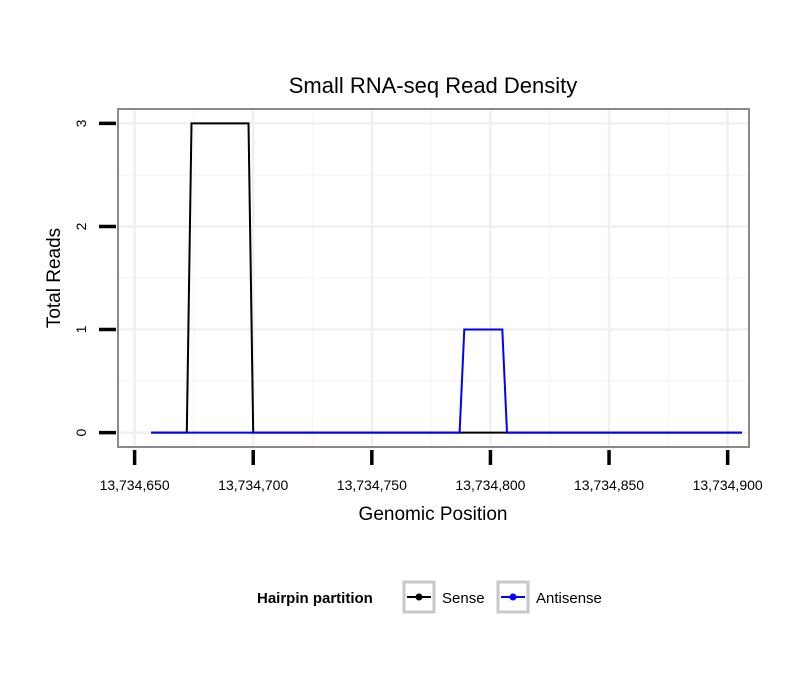 The height and width of the screenshot is (690, 810). What do you see at coordinates (315, 598) in the screenshot?
I see `legend-title: Hairpin partition` at bounding box center [315, 598].